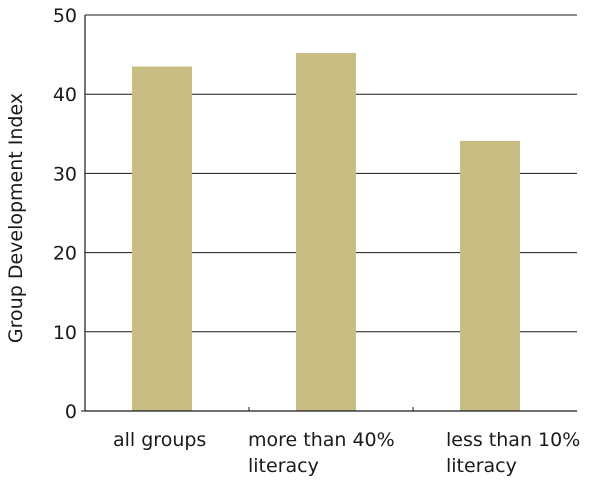 Image resolution: width=612 pixels, height=482 pixels. What do you see at coordinates (321, 453) in the screenshot?
I see `category-label-1: more than 40% literacy` at bounding box center [321, 453].